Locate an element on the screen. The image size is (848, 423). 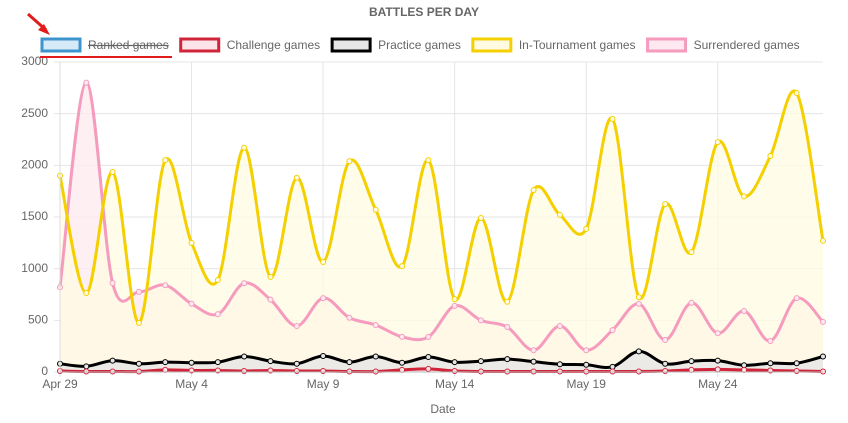
legend-item: In-Tournament games is located at coordinates (553, 45).